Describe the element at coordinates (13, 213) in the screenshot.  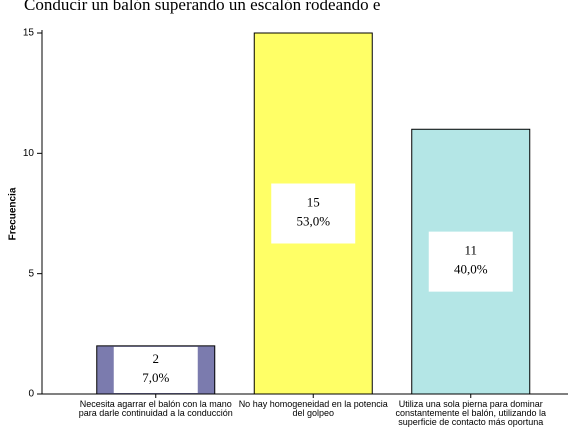
I see `y-axis-label: Frecuencia` at that location.